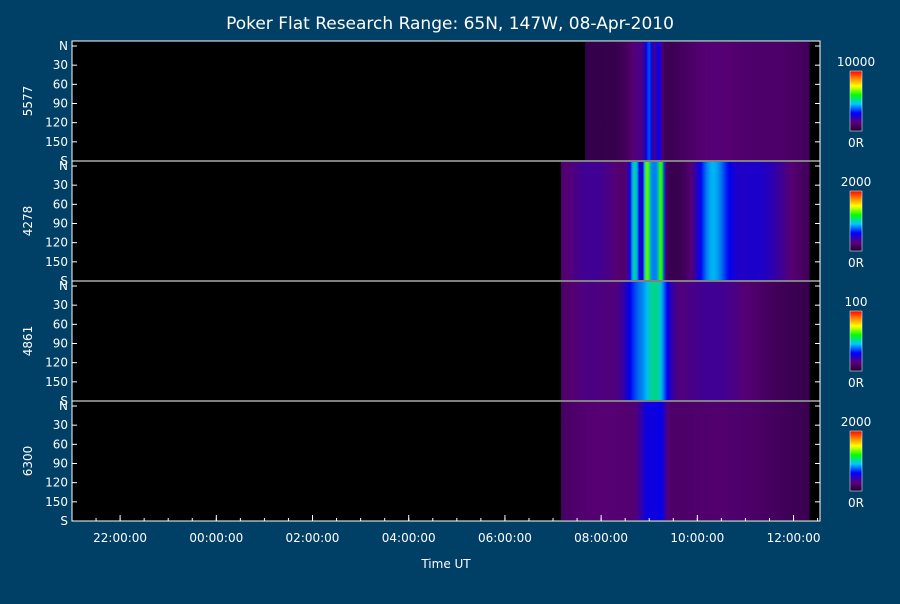  I want to click on x-tick-label: 04:00:00, so click(409, 538).